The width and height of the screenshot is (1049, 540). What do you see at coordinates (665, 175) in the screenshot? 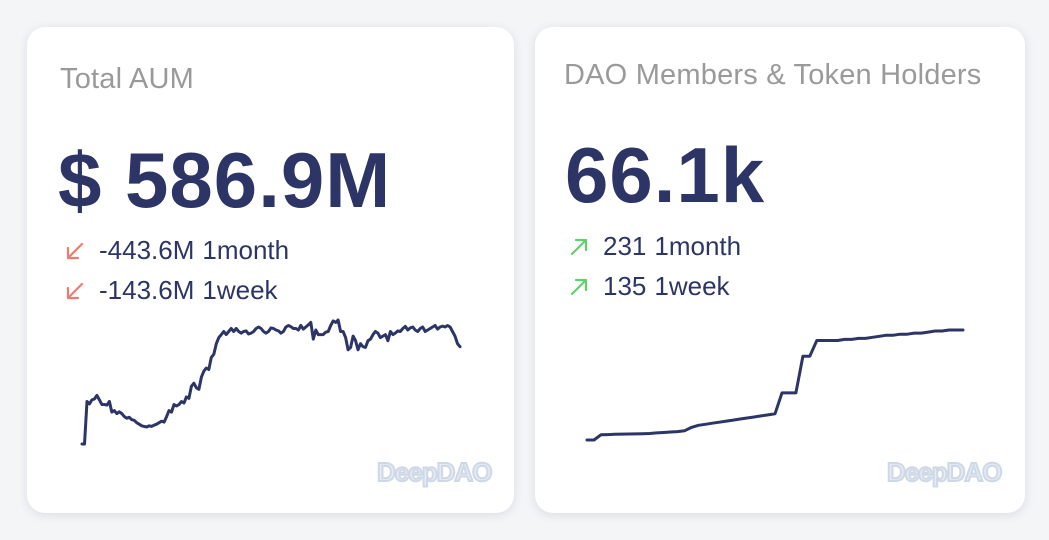
I see `members-value: 66.1k` at bounding box center [665, 175].